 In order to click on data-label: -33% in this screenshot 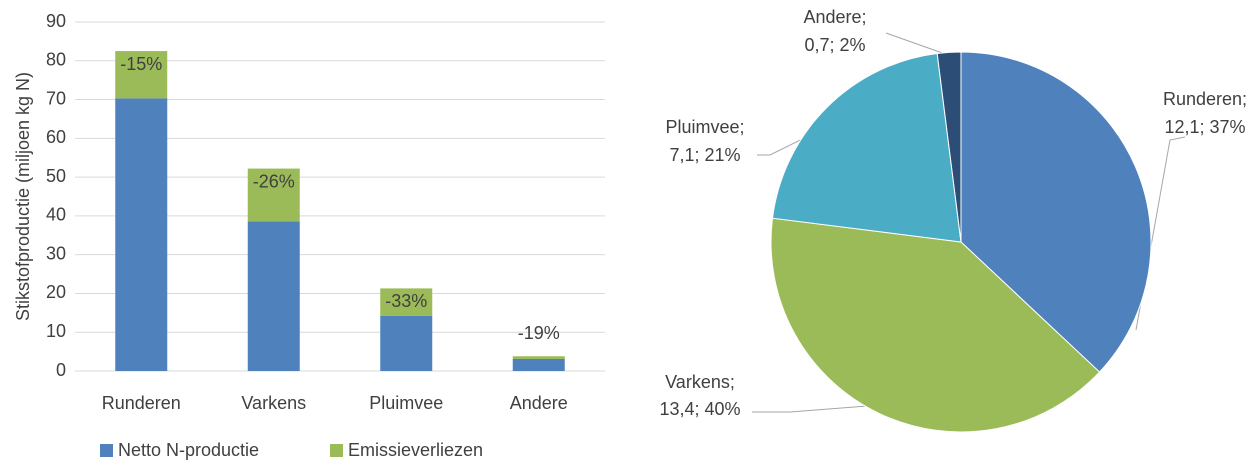, I will do `click(406, 301)`.